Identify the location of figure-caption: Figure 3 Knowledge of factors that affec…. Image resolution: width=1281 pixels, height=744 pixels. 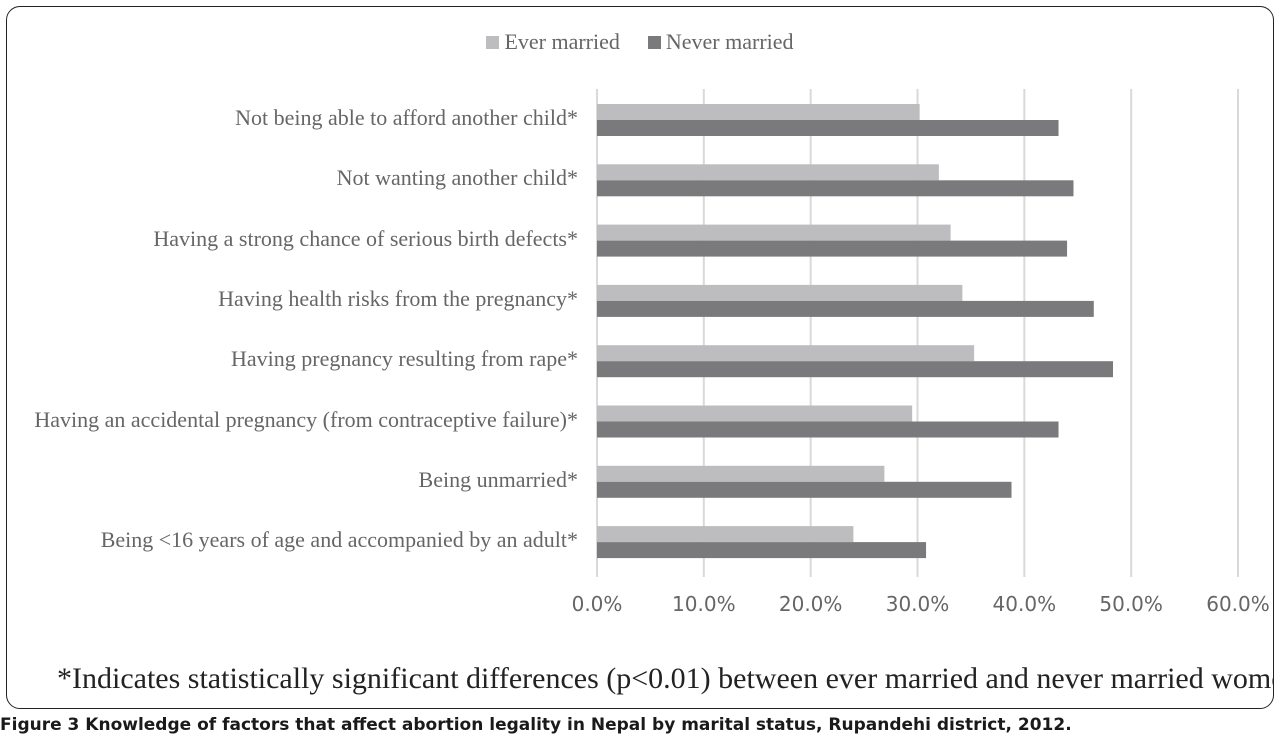
(536, 725).